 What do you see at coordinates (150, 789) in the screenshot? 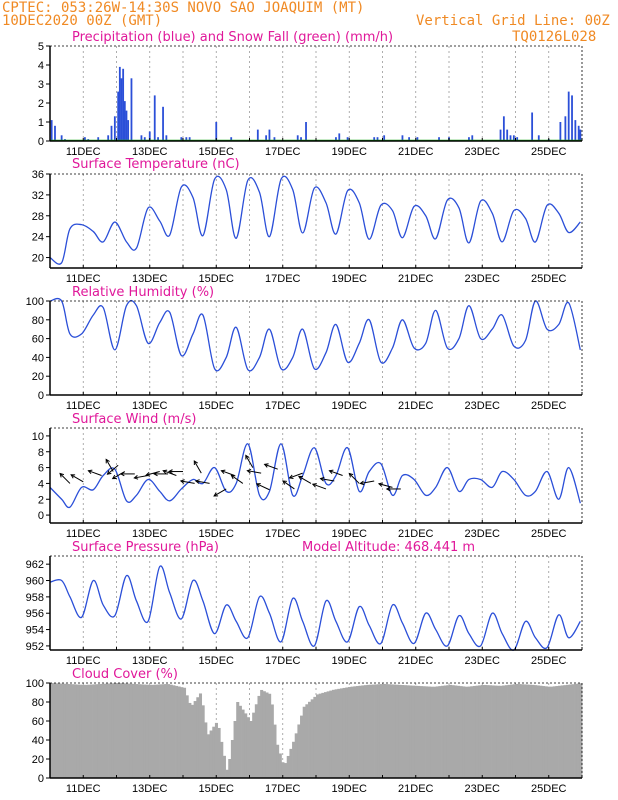
I see `x-date-label-cloud: 13DEC` at bounding box center [150, 789].